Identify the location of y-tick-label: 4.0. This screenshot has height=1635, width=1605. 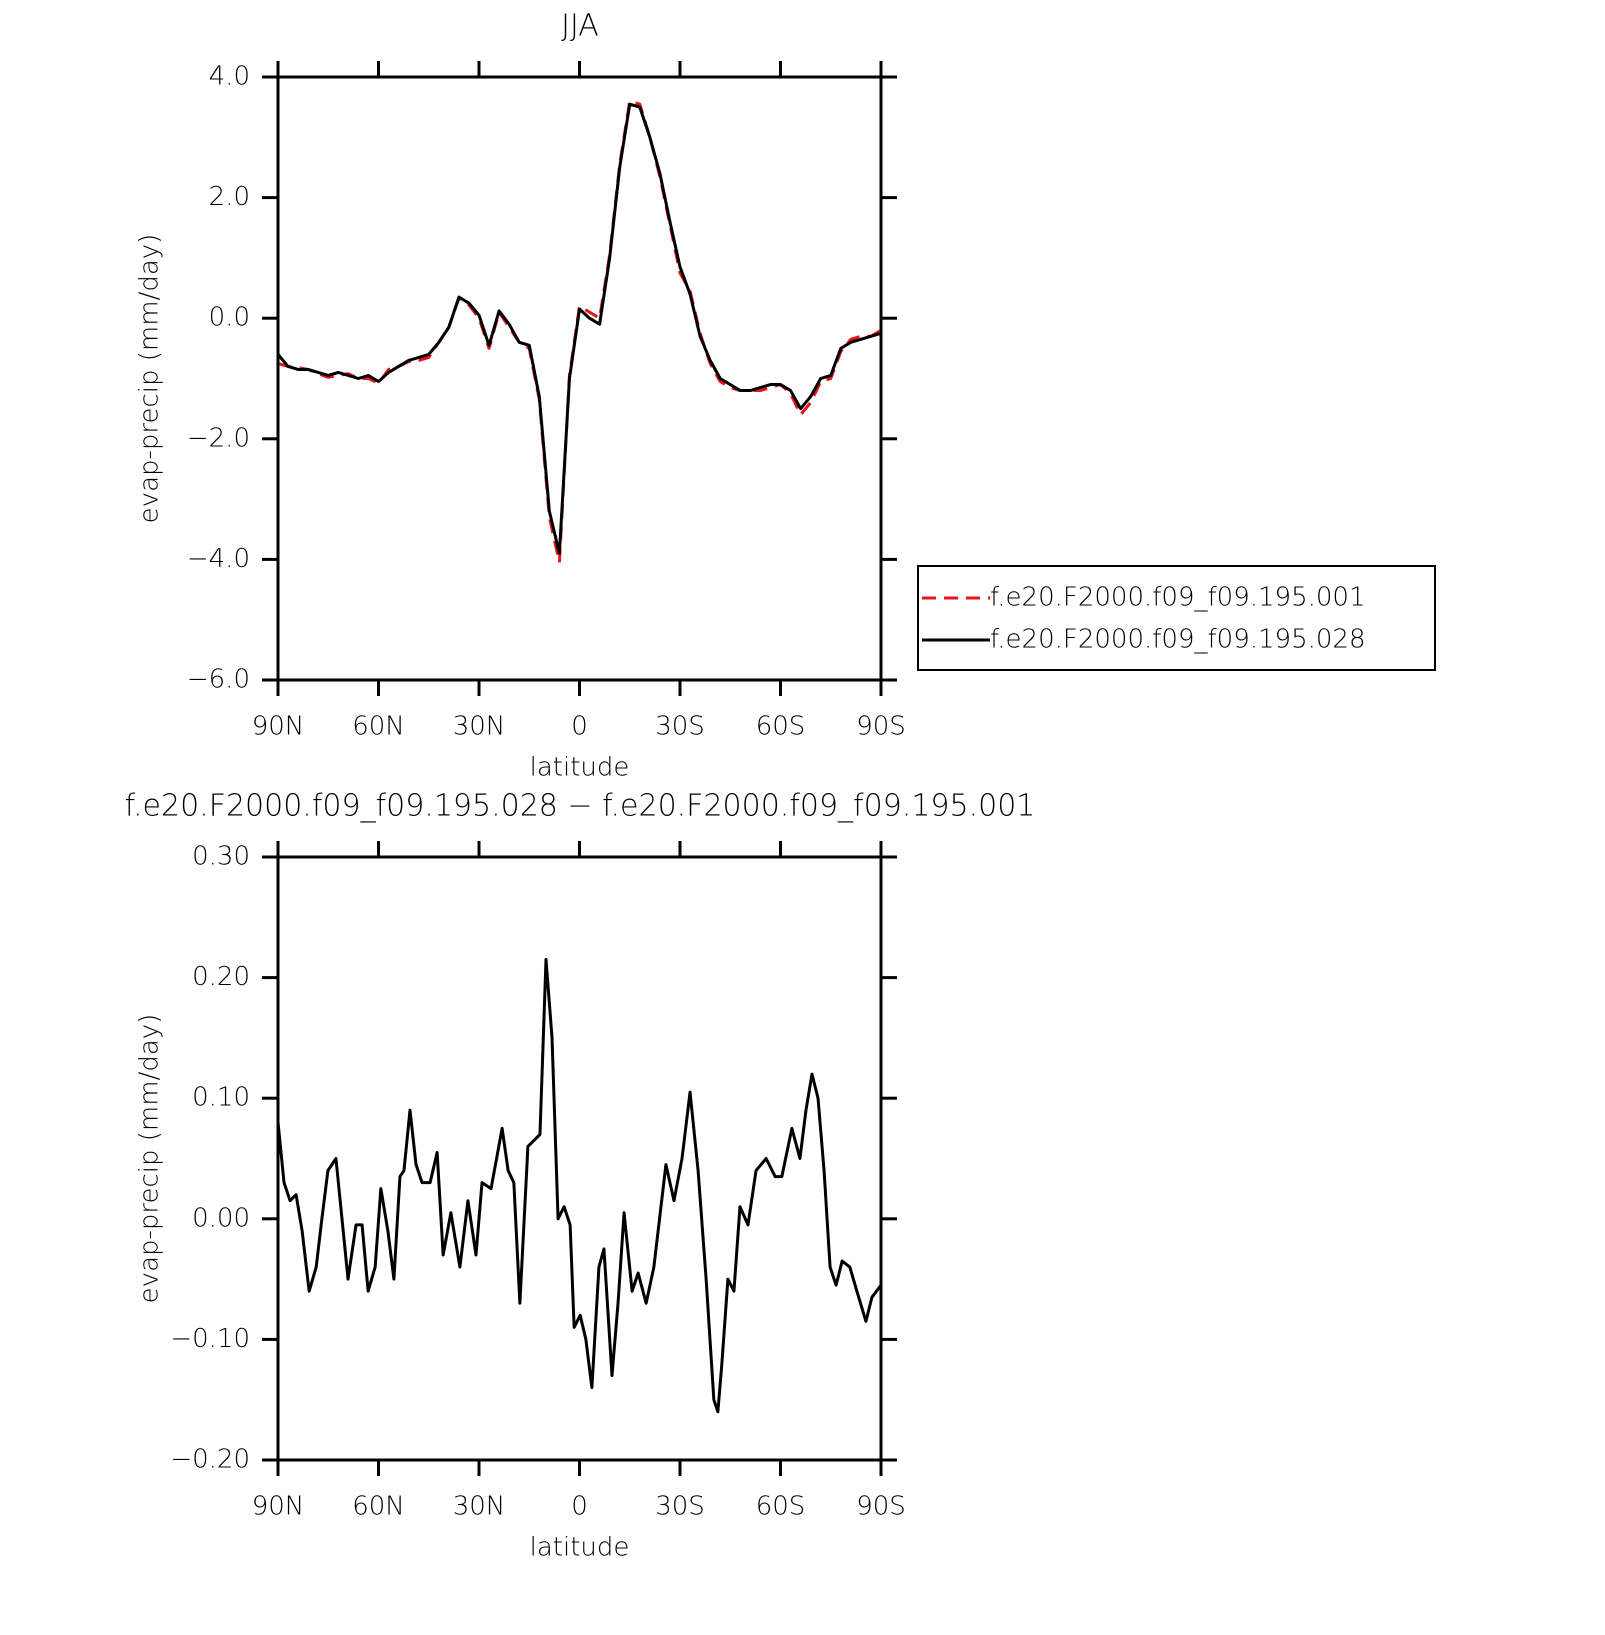
(229, 77).